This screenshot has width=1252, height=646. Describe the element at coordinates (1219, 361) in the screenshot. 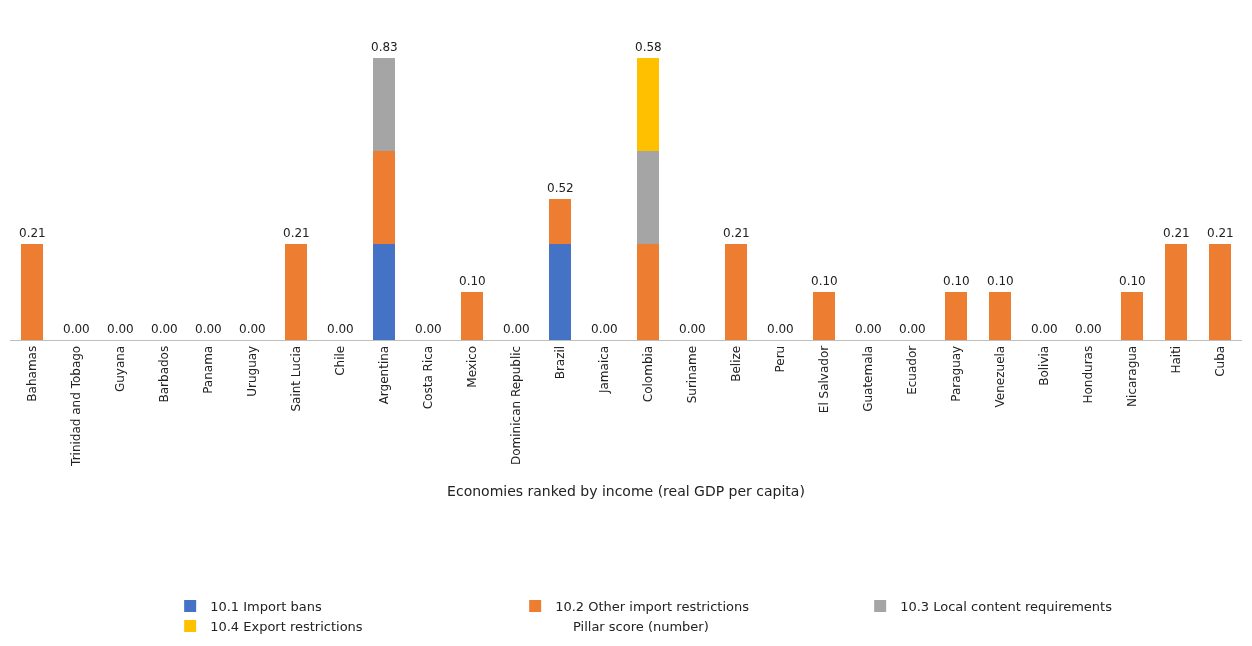

I see `x-tick-label: Cuba` at that location.